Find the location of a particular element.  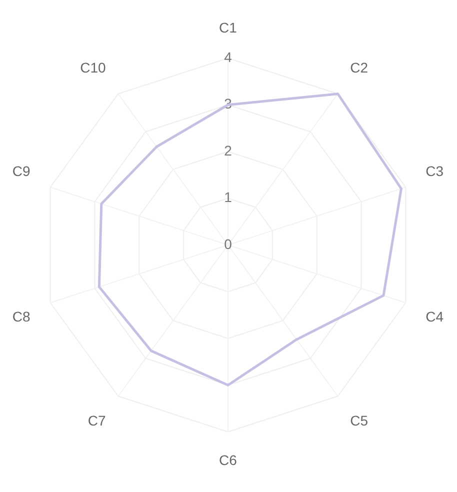

spoke-label: C5 is located at coordinates (359, 420).